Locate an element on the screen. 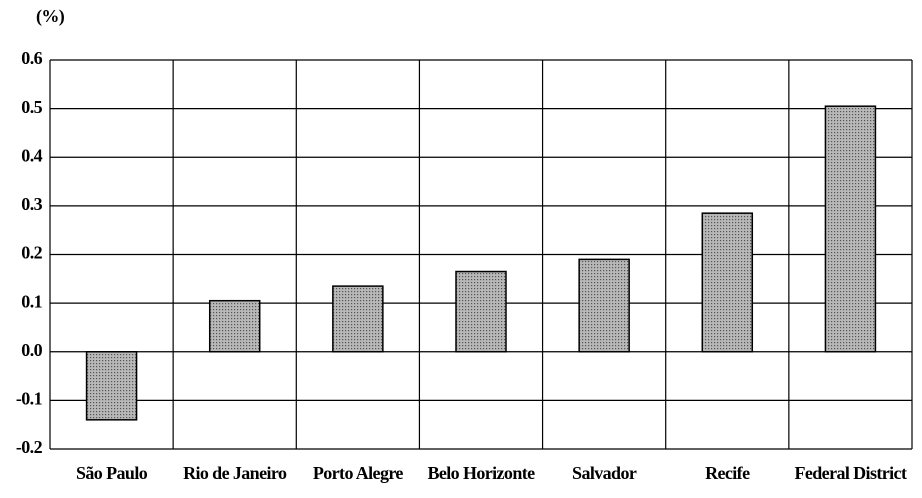  x-tick-label: Federal District is located at coordinates (850, 473).